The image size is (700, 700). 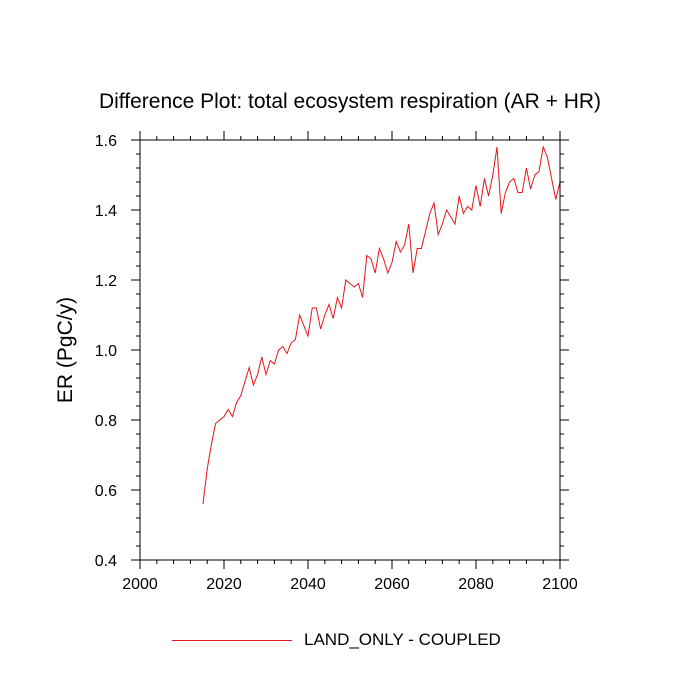 What do you see at coordinates (232, 640) in the screenshot?
I see `legend-line-swatch` at bounding box center [232, 640].